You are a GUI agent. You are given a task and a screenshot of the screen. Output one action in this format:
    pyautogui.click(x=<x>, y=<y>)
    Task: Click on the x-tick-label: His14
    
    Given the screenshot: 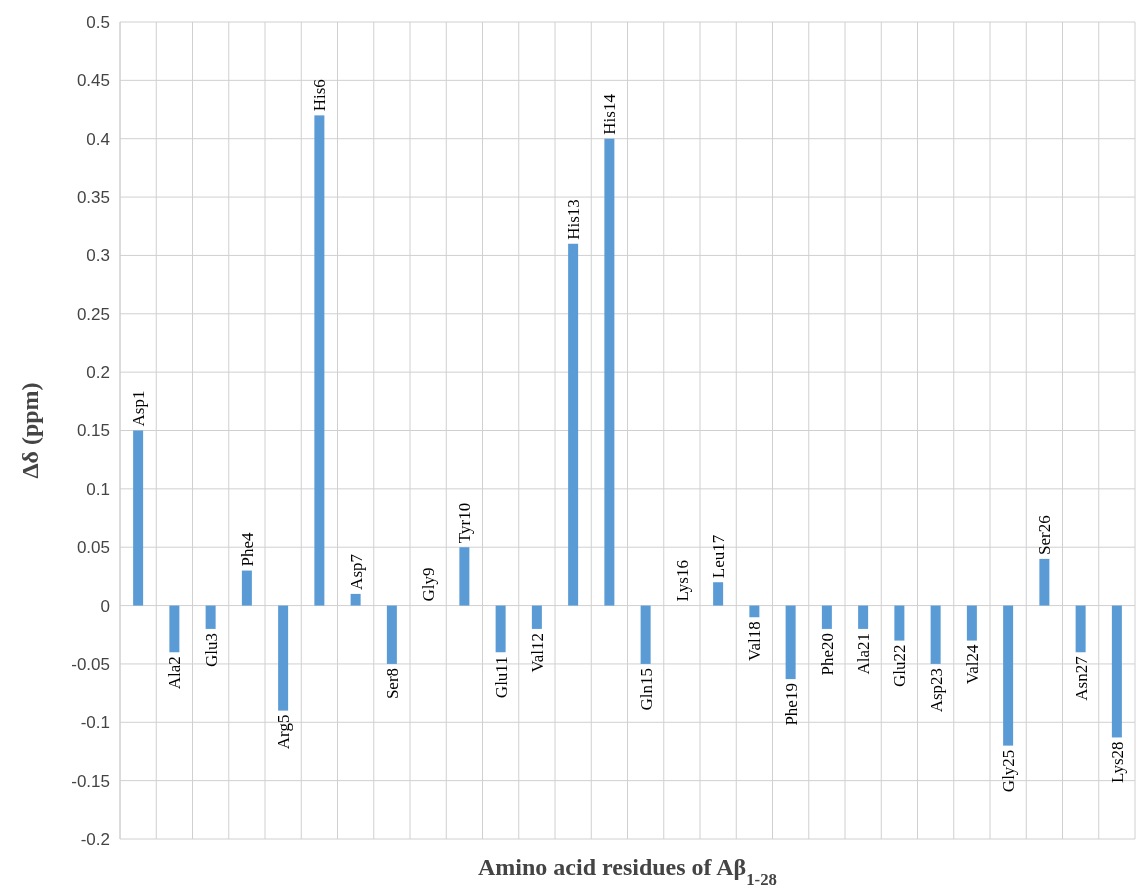 What is the action you would take?
    pyautogui.click(x=610, y=114)
    